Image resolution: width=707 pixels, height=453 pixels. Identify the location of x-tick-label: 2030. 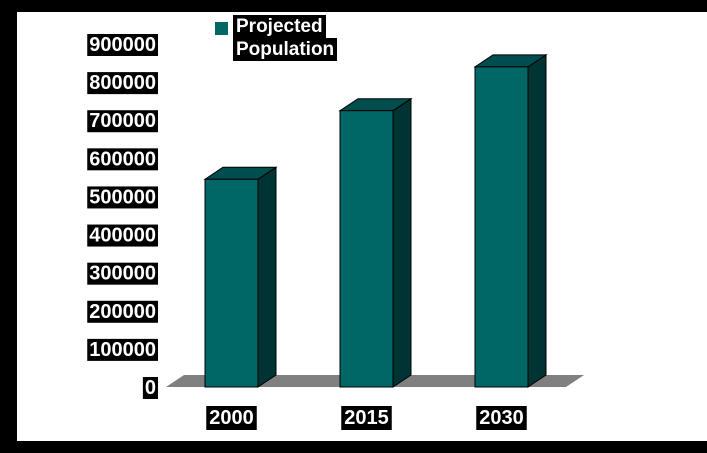
(501, 418).